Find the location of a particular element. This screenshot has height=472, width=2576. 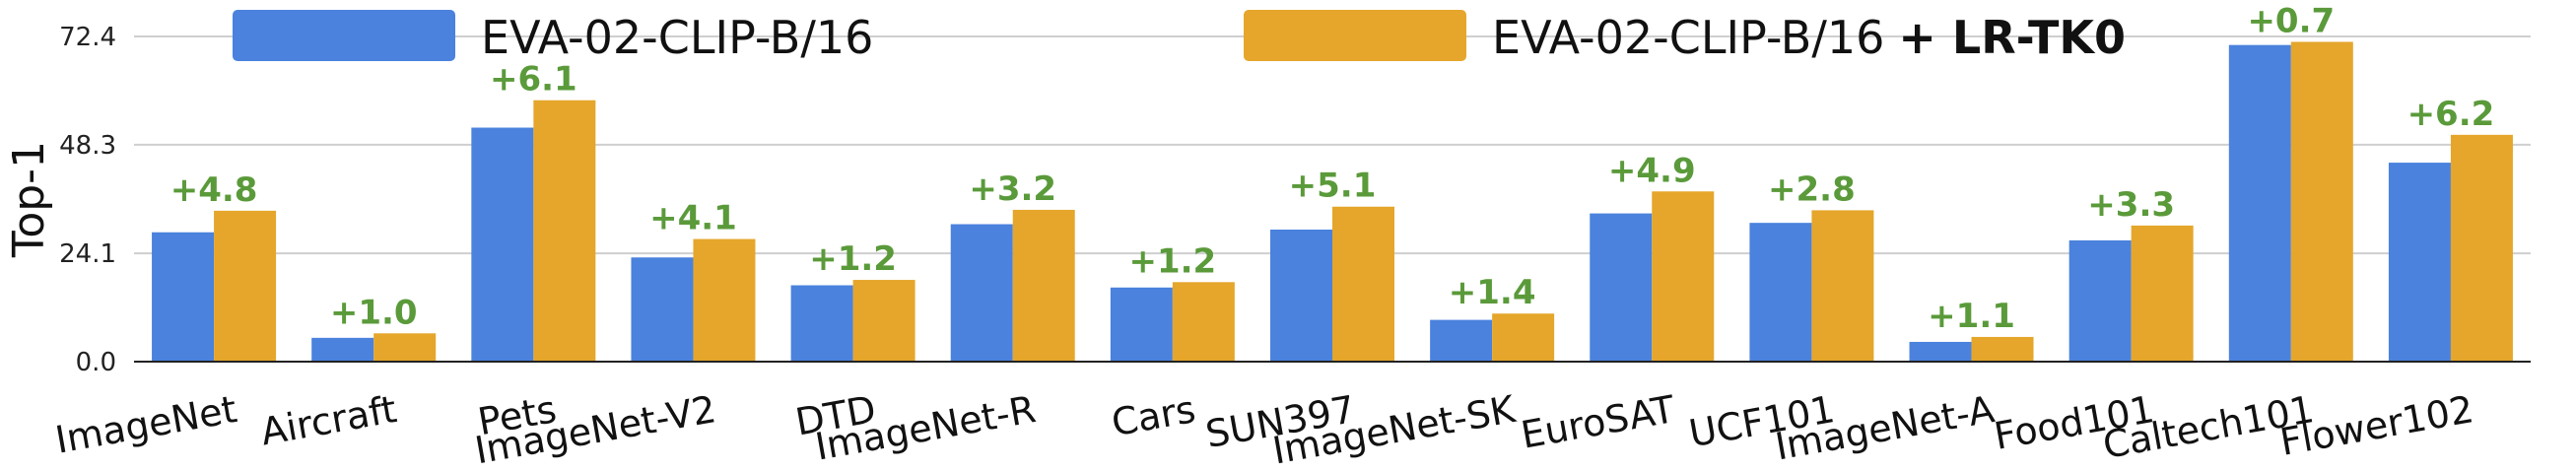

x-tick-label: Cars is located at coordinates (1154, 416).